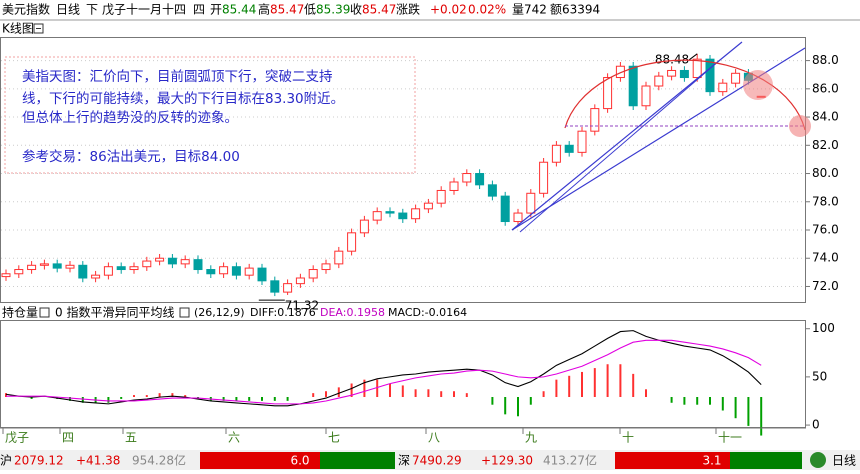 The height and width of the screenshot is (474, 860). I want to click on panel-title: K线图, so click(18, 29).